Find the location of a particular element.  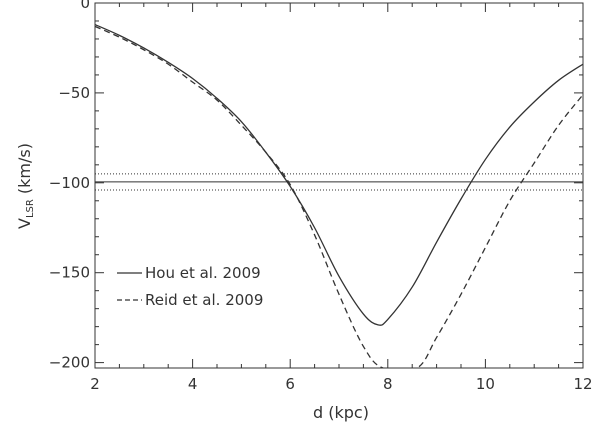

y-axis-label-main: V is located at coordinates (24, 223).